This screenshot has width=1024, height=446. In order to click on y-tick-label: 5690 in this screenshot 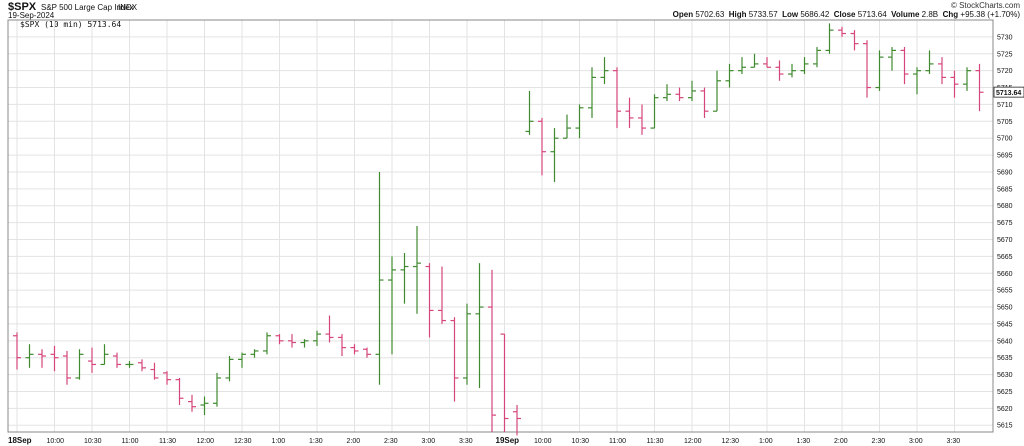, I will do `click(1005, 172)`.